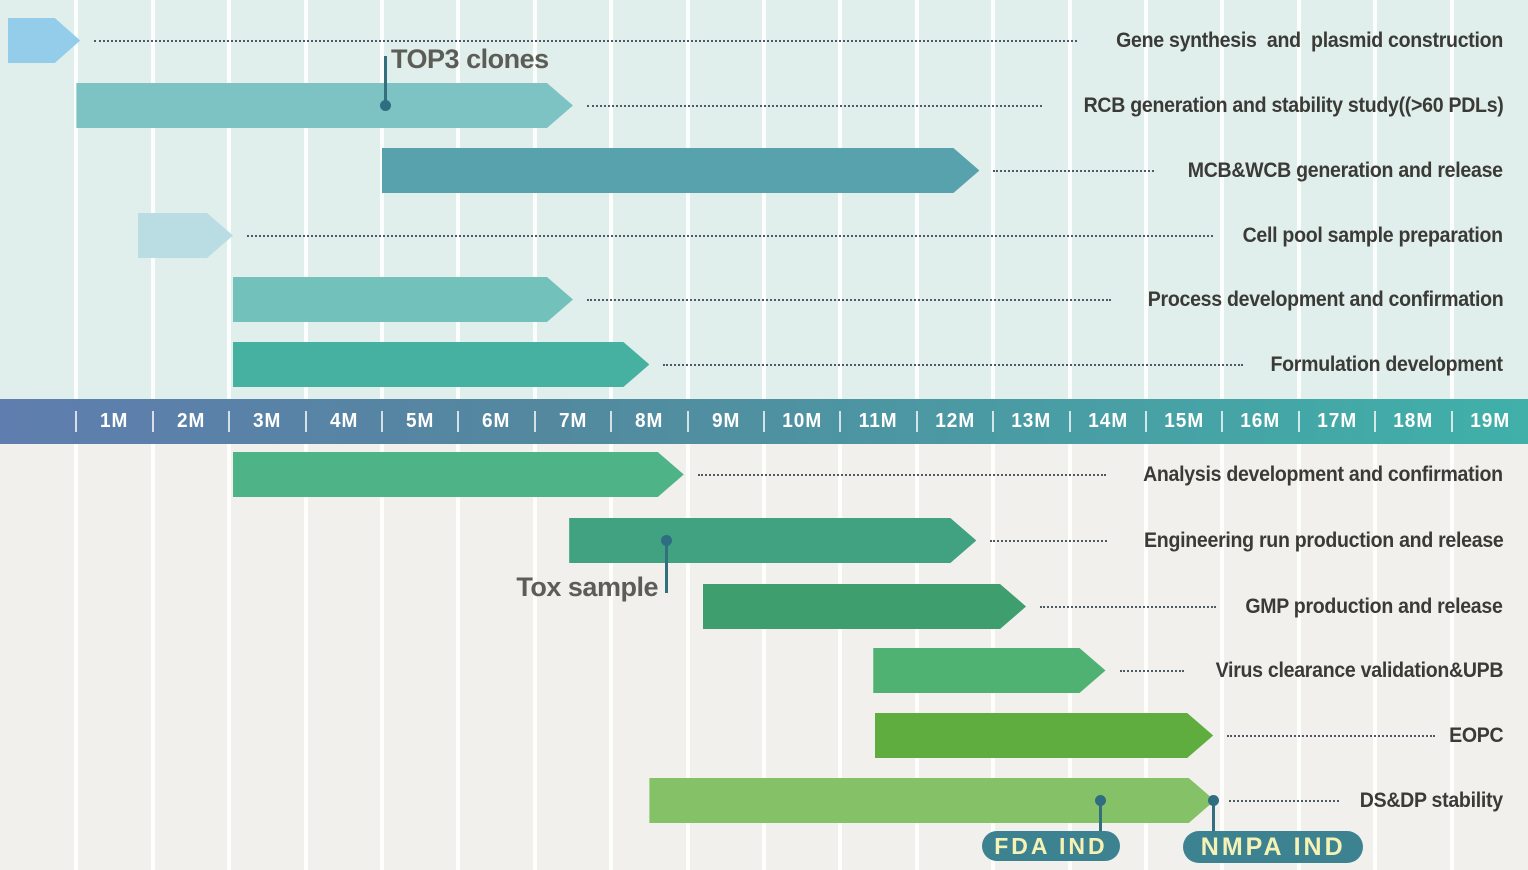  Describe the element at coordinates (1323, 474) in the screenshot. I see `task-label: Analysis development and confirmation` at that location.